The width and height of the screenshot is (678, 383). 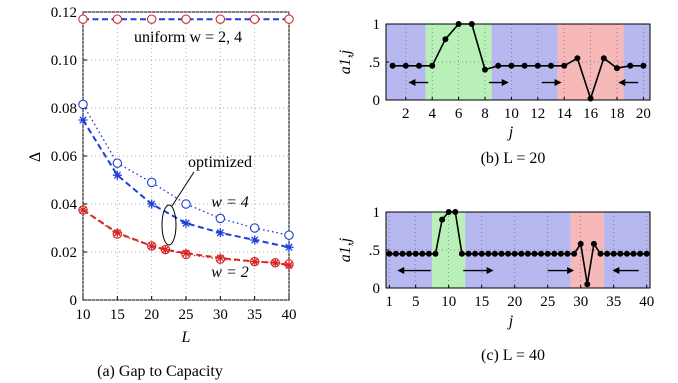 What do you see at coordinates (229, 202) in the screenshot?
I see `annotation-w4: w = 4` at bounding box center [229, 202].